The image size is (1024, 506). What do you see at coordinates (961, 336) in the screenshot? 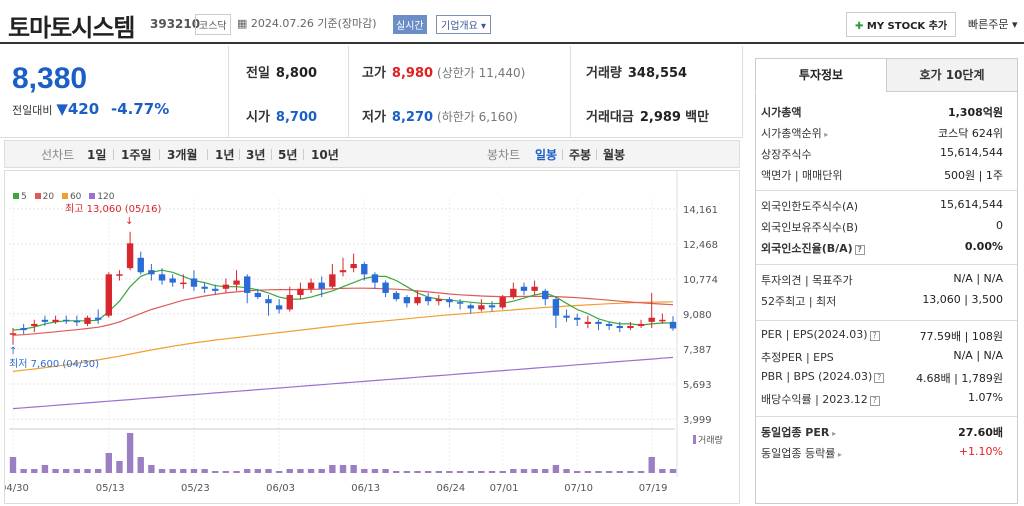
I see `info-value: 77.59배 | 108원` at bounding box center [961, 336].